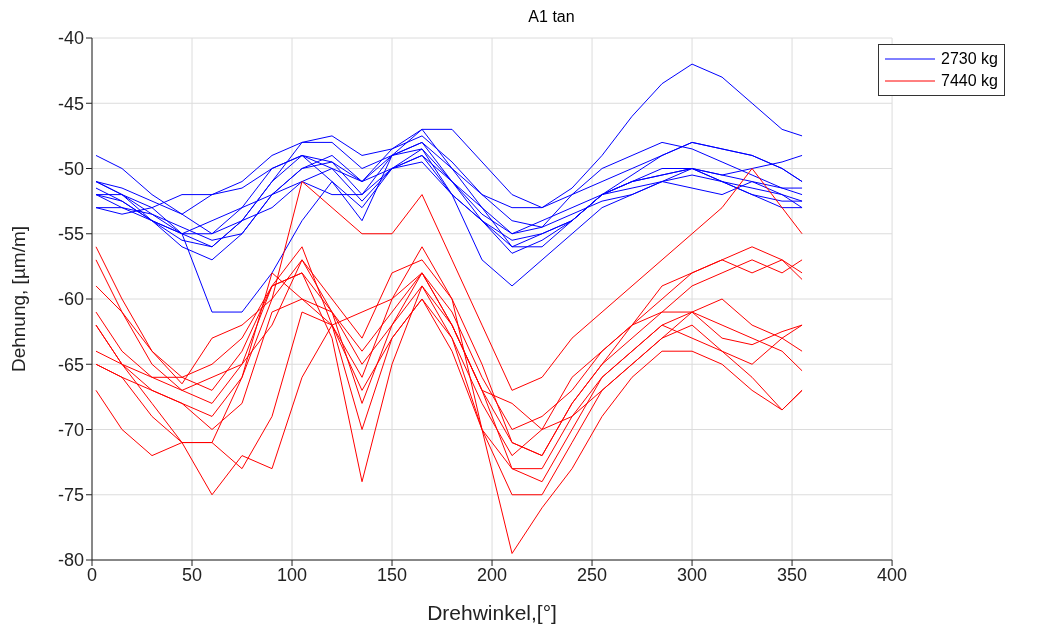  I want to click on y-tick-label: -55, so click(70, 234).